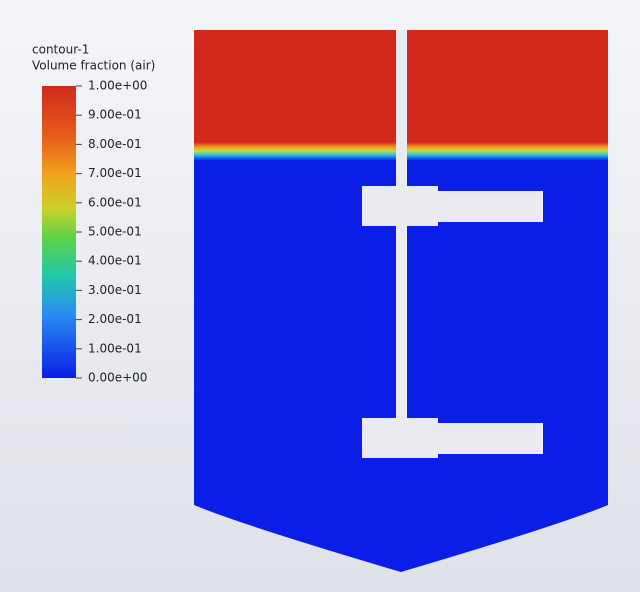 Image resolution: width=640 pixels, height=592 pixels. I want to click on colorbar-label: 9.00e-01, so click(115, 115).